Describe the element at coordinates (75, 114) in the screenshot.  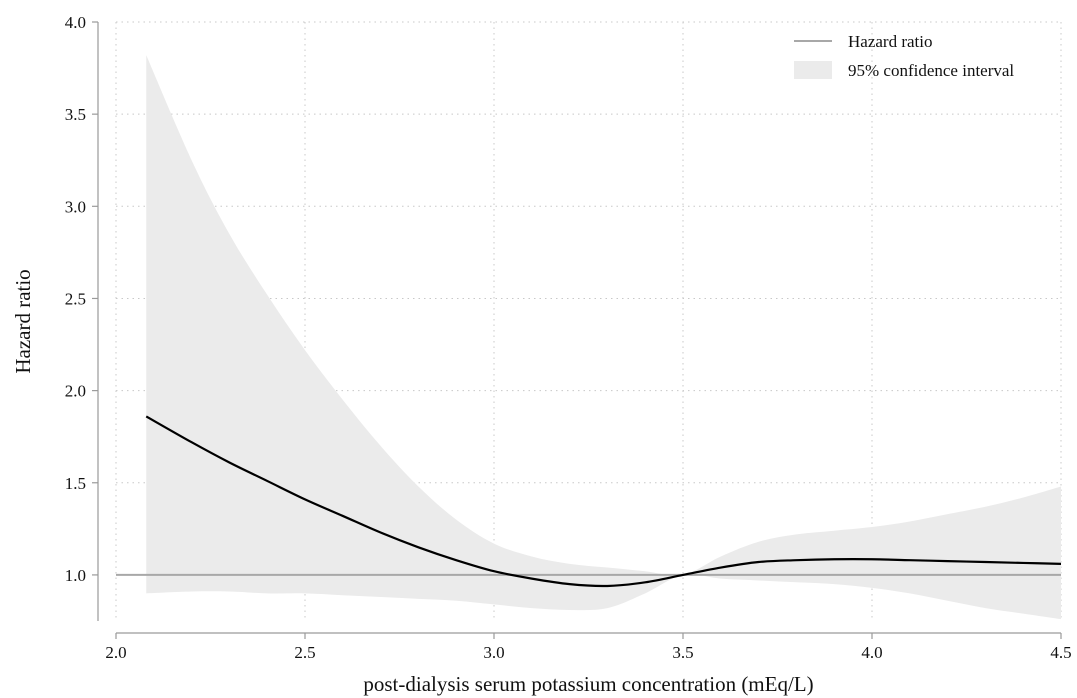
I see `y-tick-label: 3.5` at that location.